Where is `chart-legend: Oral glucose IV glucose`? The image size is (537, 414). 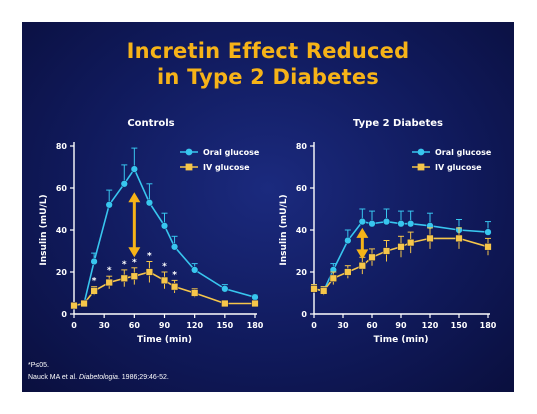
chart-legend: Oral glucose IV glucose is located at coordinates (220, 160).